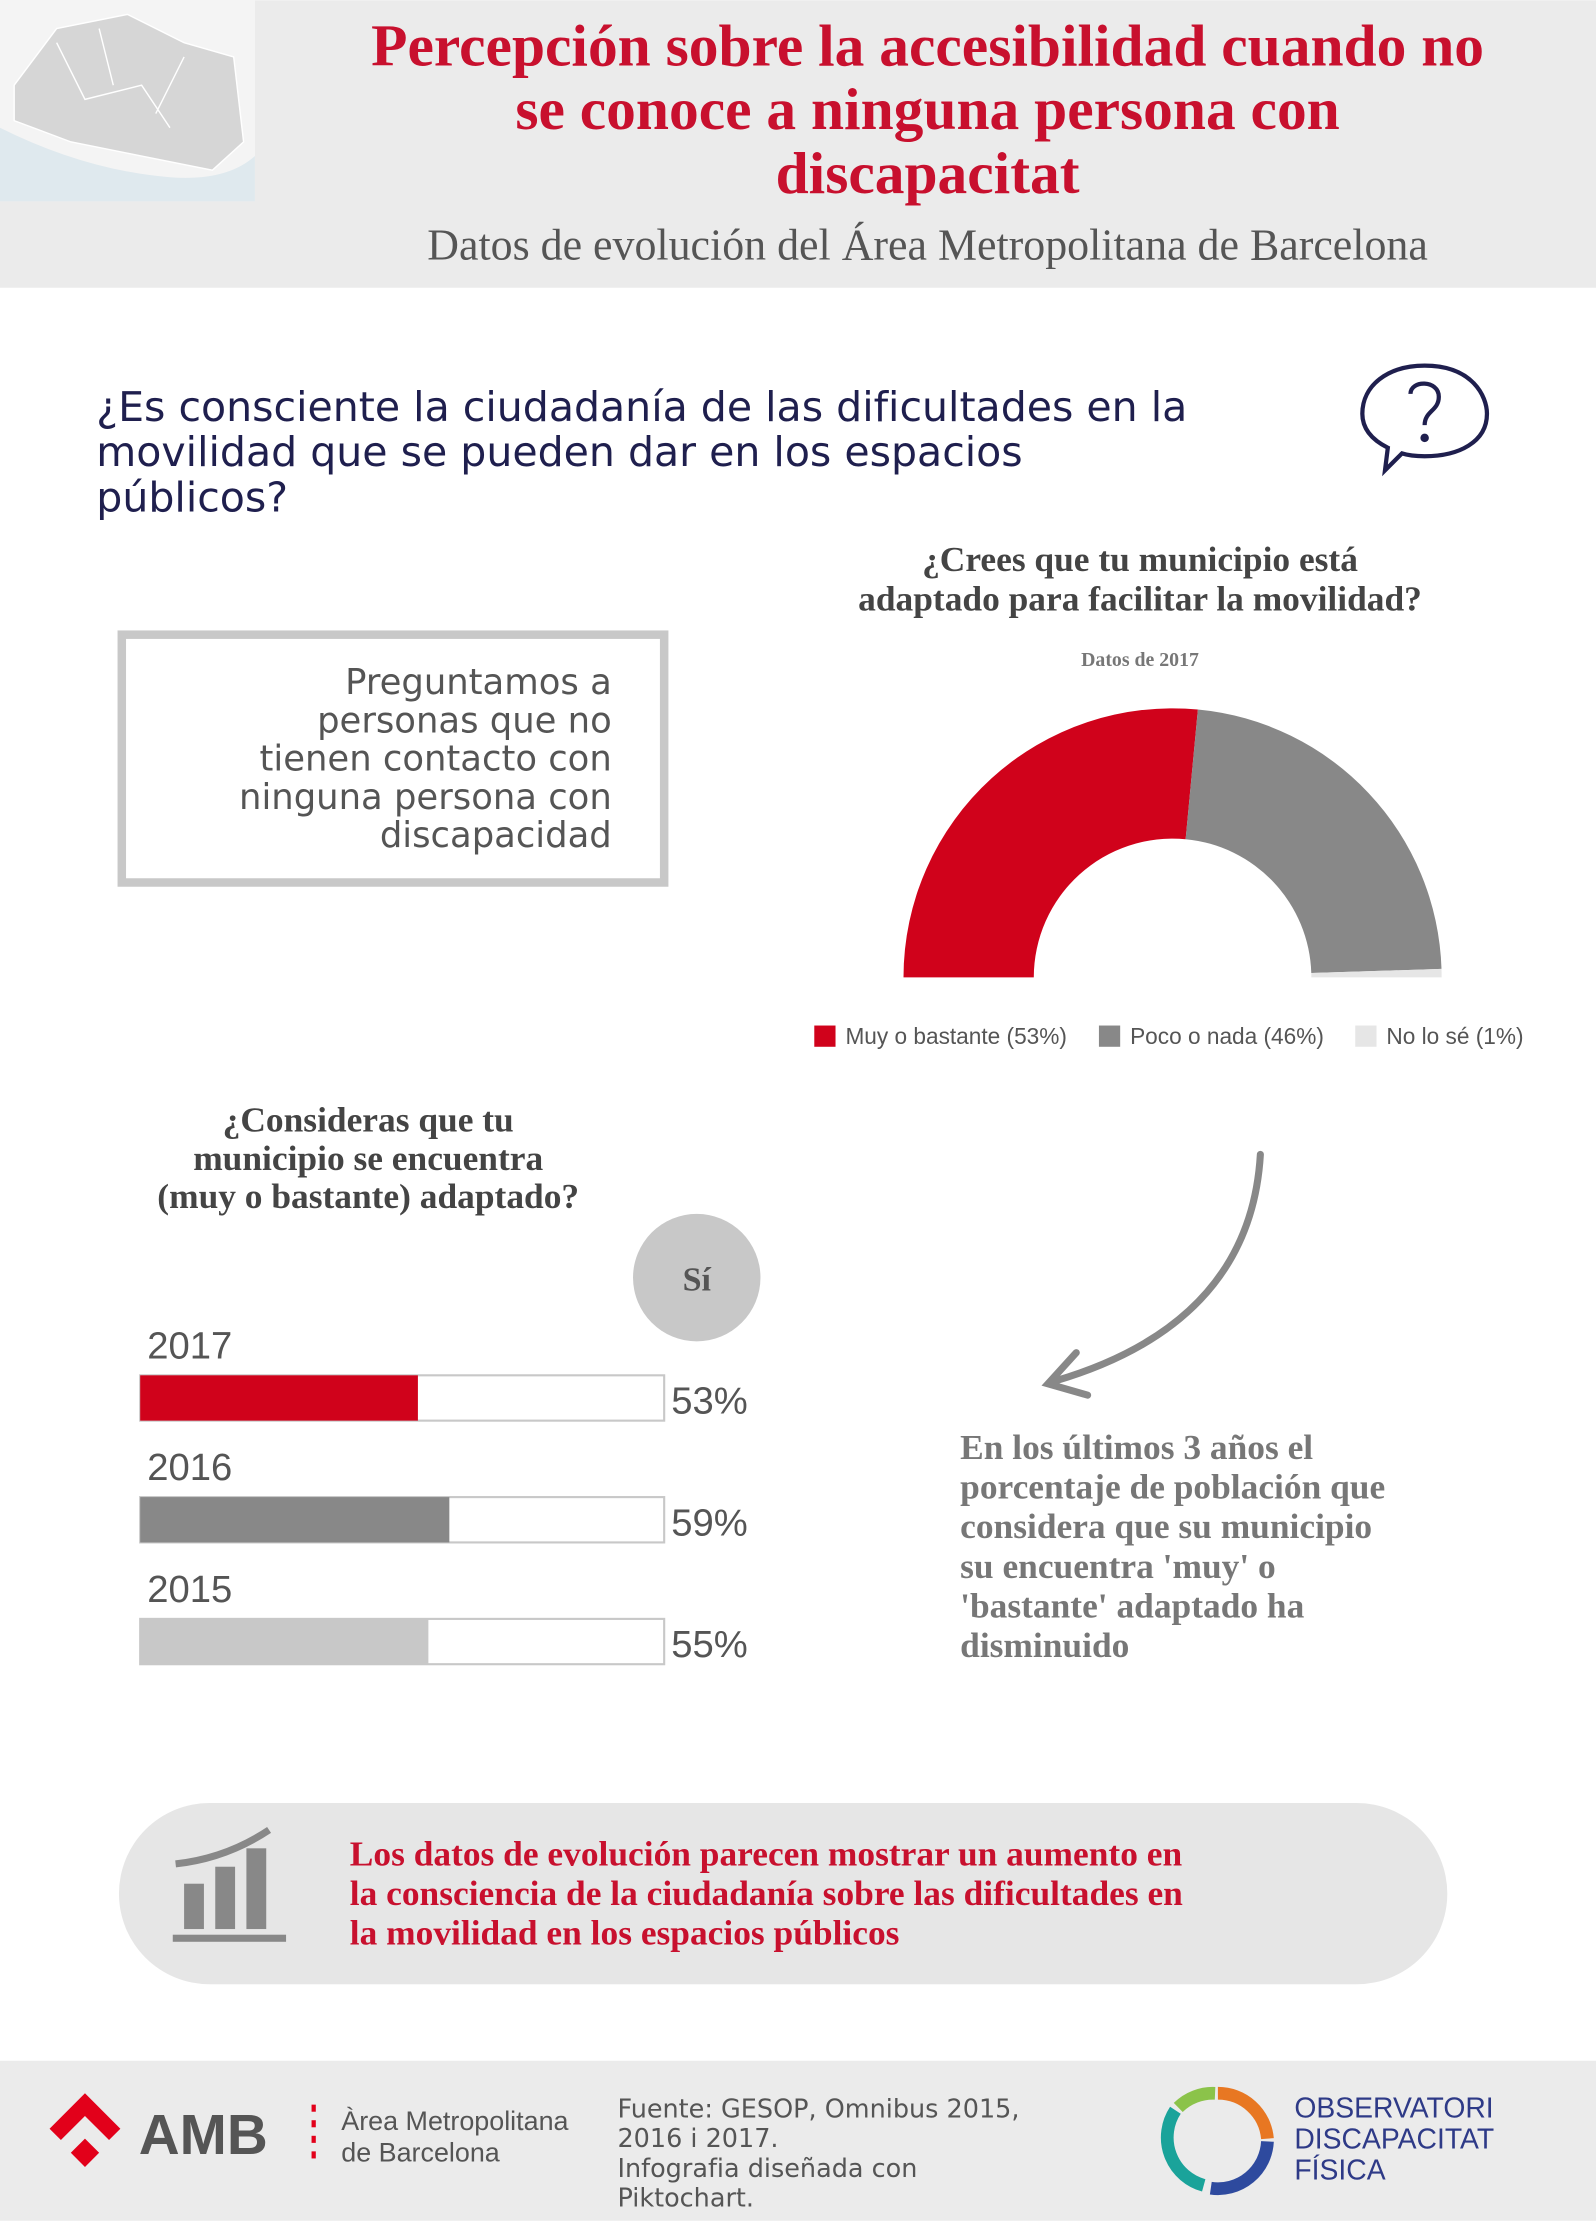 The height and width of the screenshot is (2221, 1596). What do you see at coordinates (368, 1196) in the screenshot?
I see `chart-title: (muy o bastante) adaptado?` at bounding box center [368, 1196].